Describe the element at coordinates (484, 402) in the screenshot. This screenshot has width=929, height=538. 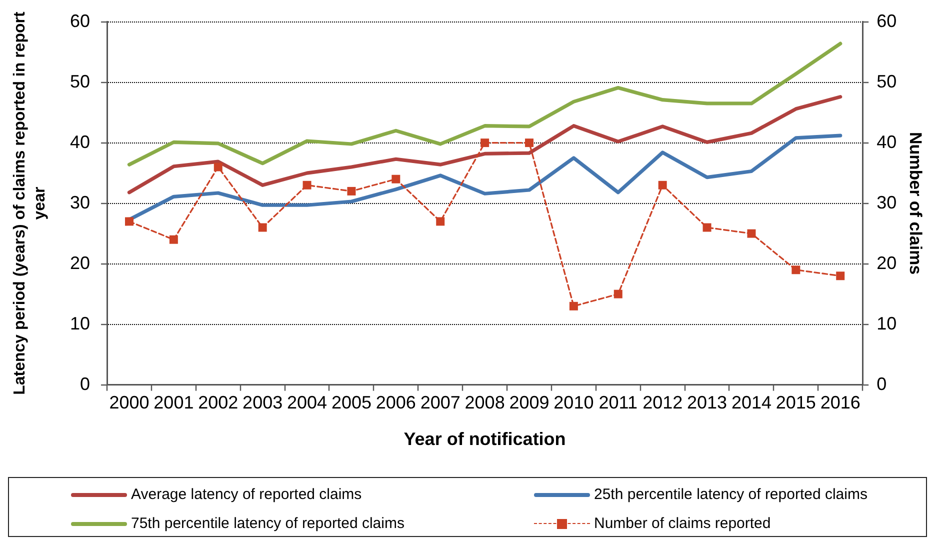
I see `x-tick-label: 2008` at that location.